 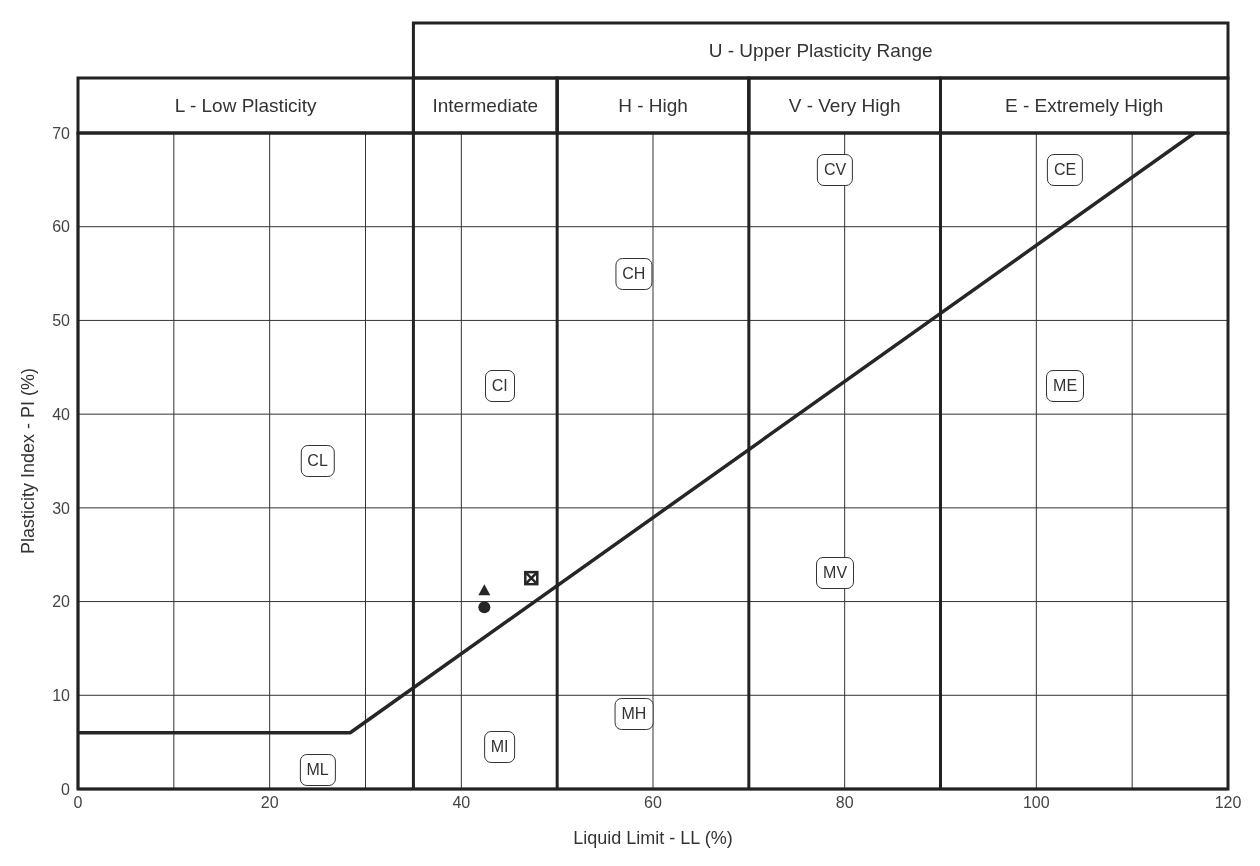 I want to click on text: U - Upper Plasticity Range, so click(x=820, y=50).